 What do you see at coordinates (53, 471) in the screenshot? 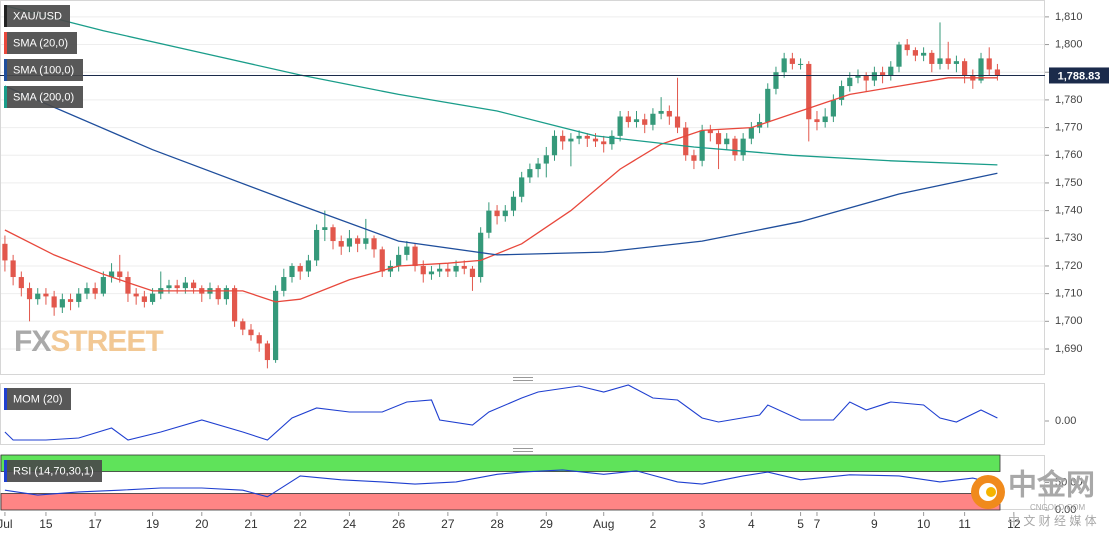
I see `legend-label: RSI (14,70,30,1)` at bounding box center [53, 471].